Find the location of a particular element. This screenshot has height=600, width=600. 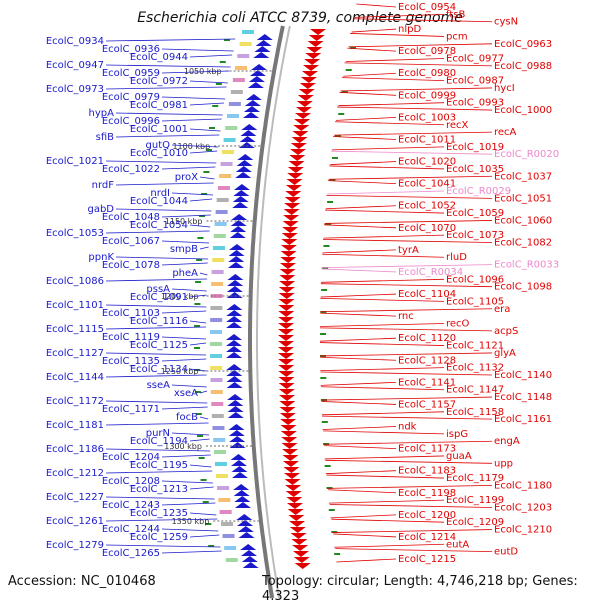

right-gene-label: EcolC_1210 is located at coordinates (523, 530).